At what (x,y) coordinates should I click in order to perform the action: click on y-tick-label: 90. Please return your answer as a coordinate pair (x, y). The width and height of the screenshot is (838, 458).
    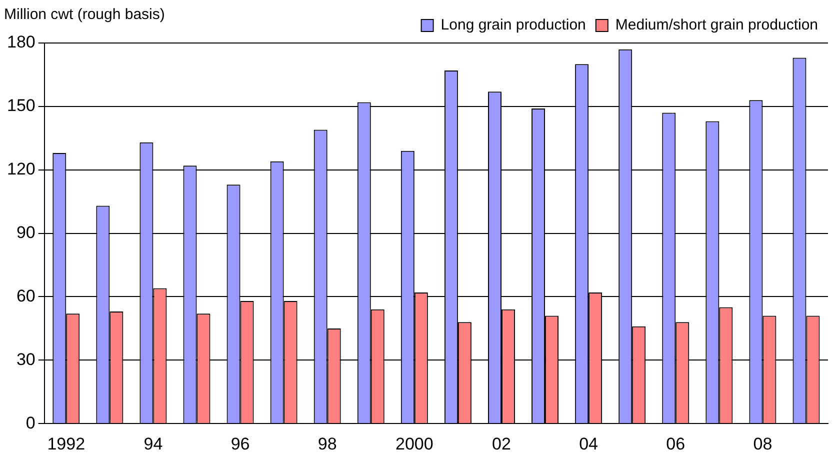
    Looking at the image, I should click on (26, 232).